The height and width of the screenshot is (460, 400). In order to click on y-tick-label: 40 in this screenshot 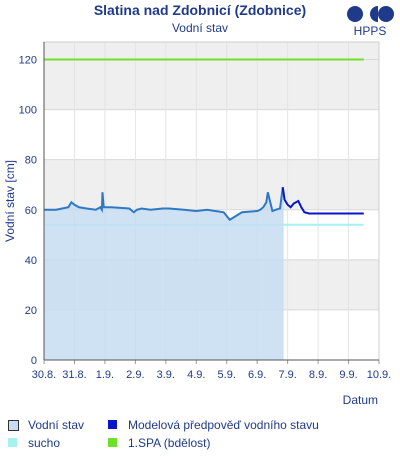, I will do `click(31, 261)`.